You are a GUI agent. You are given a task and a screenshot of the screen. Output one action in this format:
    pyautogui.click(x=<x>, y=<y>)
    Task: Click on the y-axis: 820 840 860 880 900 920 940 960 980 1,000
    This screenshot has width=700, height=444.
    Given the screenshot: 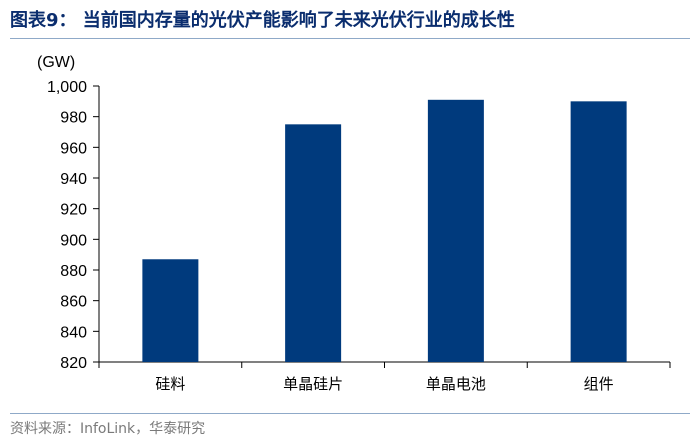 What is the action you would take?
    pyautogui.click(x=73, y=225)
    